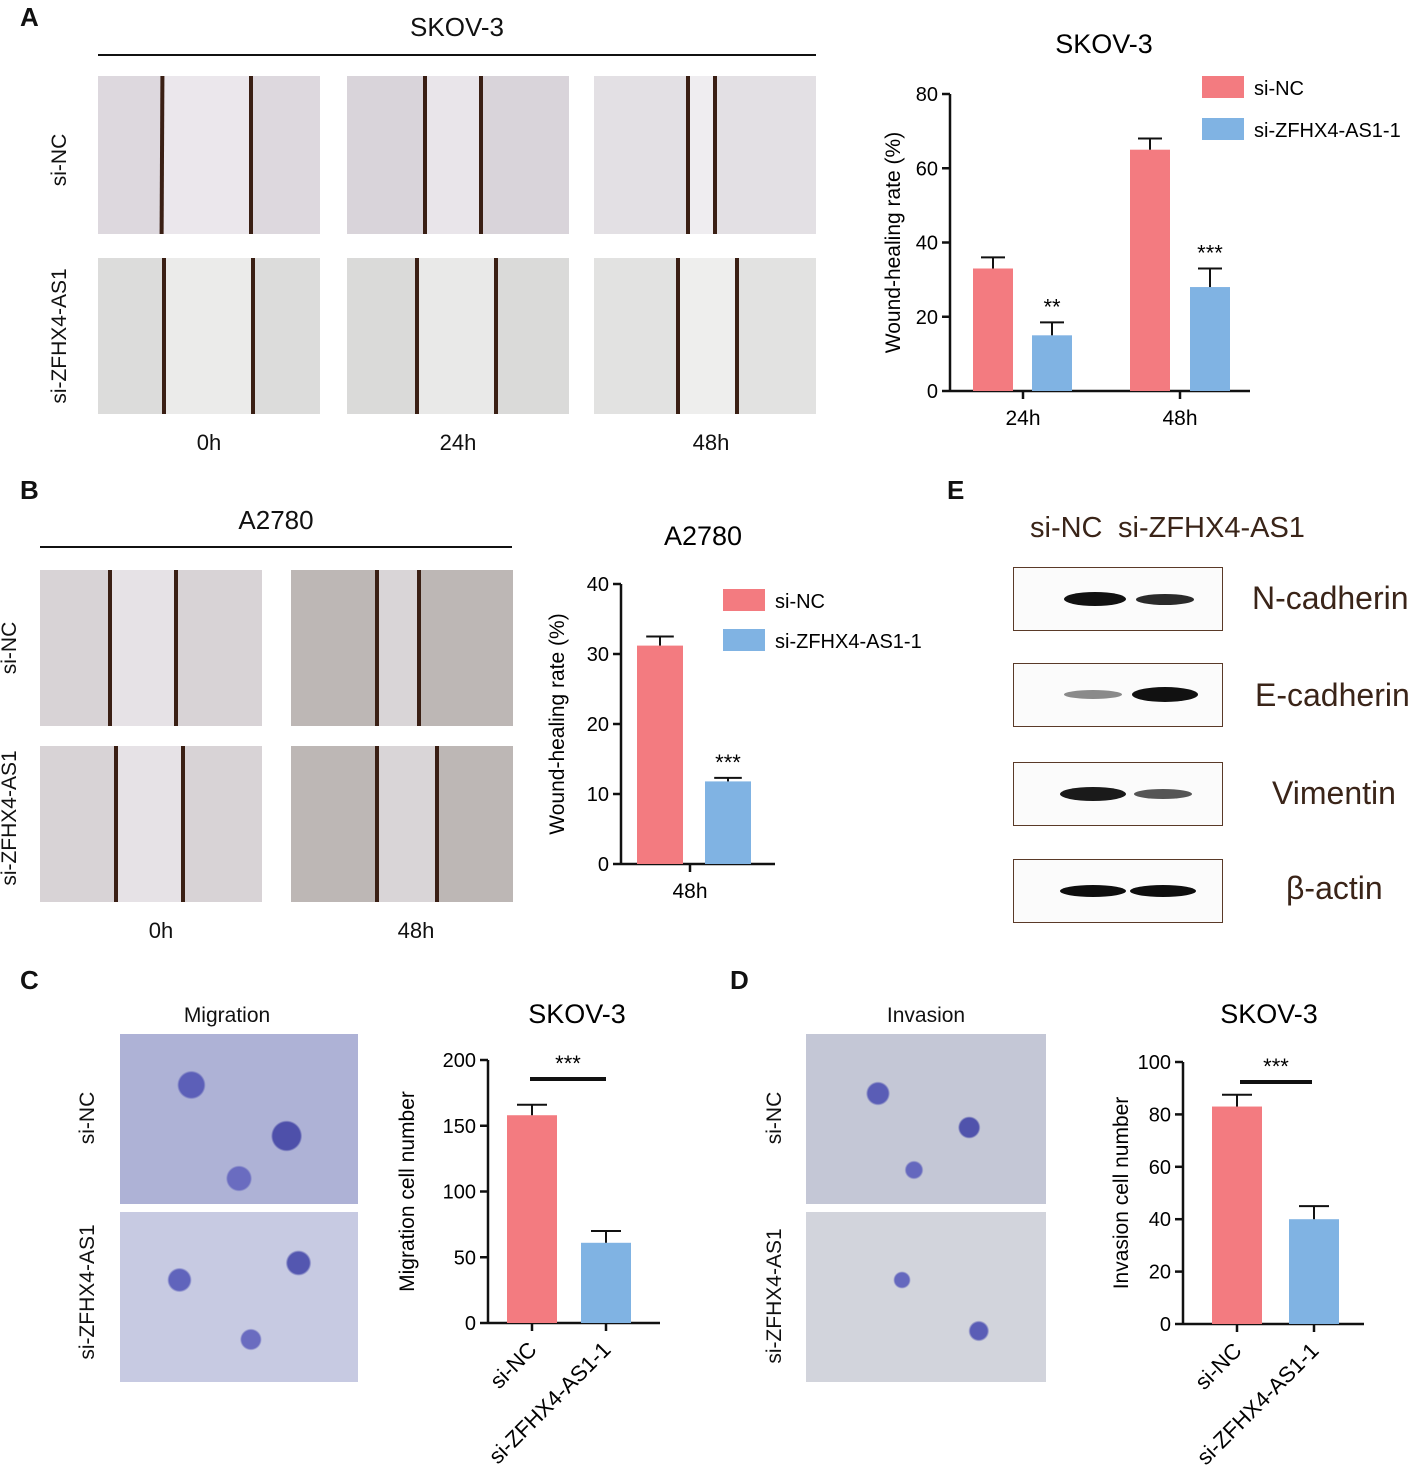 This screenshot has width=1427, height=1476. Describe the element at coordinates (29, 17) in the screenshot. I see `panel-label-a: A` at that location.